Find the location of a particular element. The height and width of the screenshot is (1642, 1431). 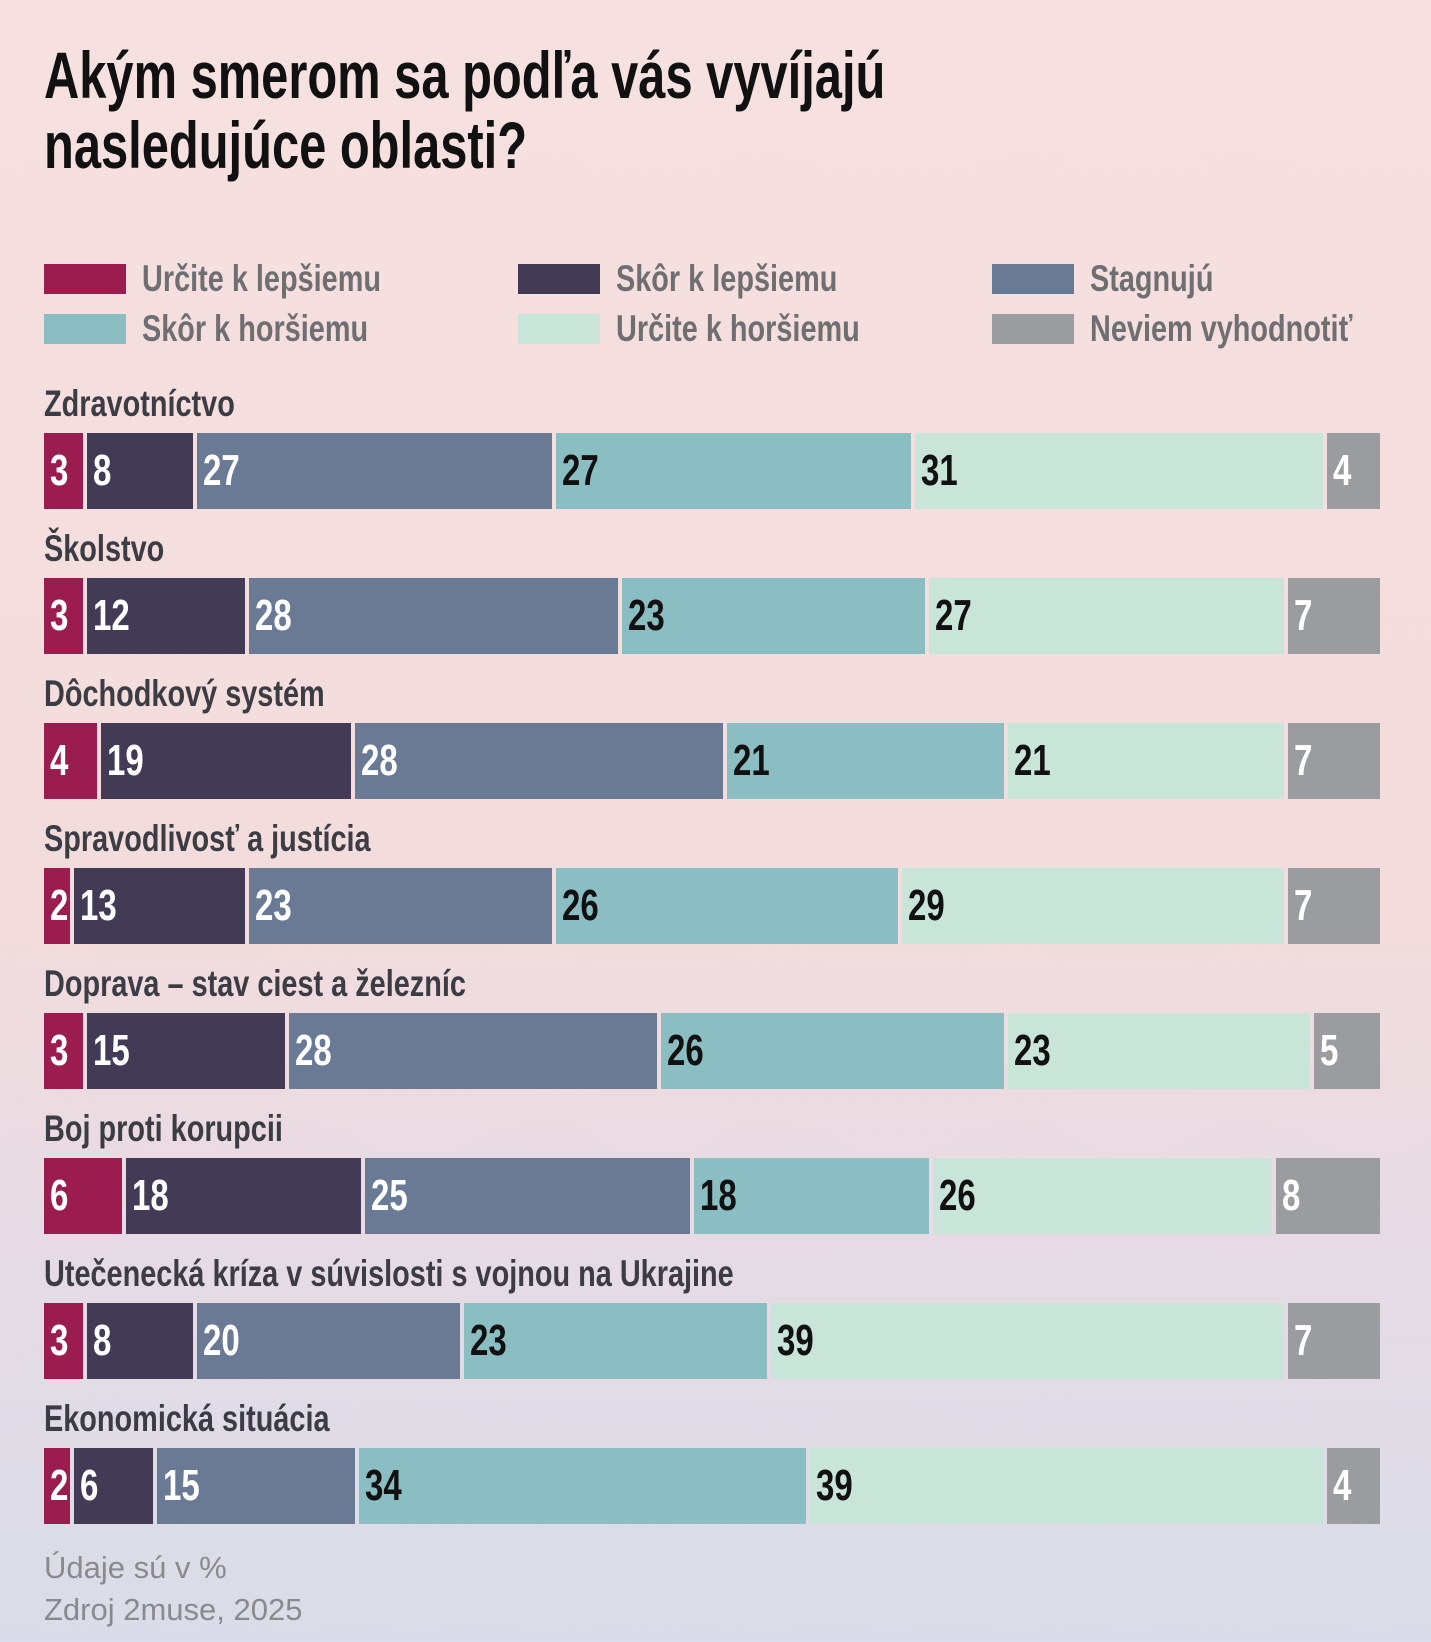

bar-segment: 20 is located at coordinates (328, 1341).